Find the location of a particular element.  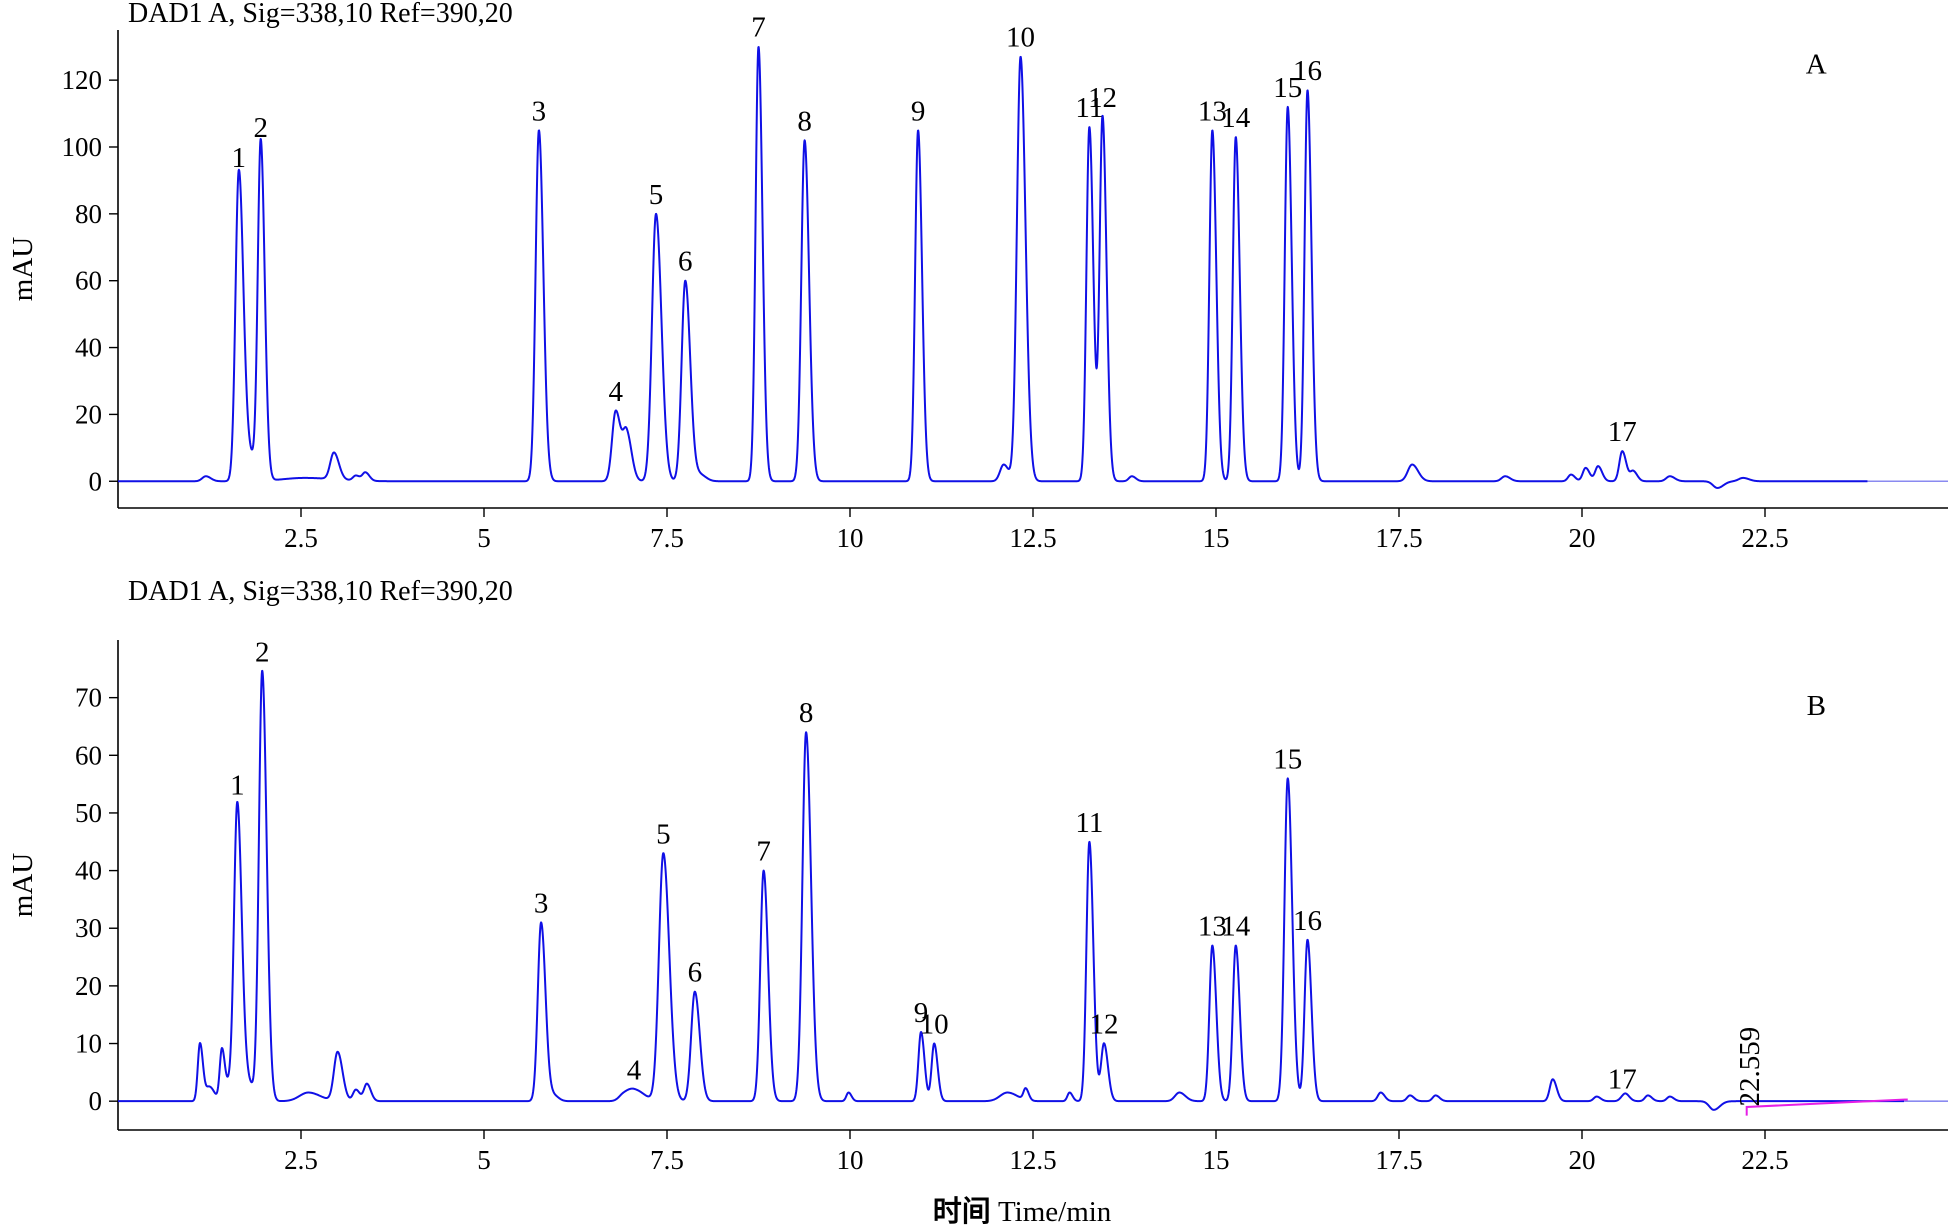

panel-a-y-tick-label: 100 is located at coordinates (82, 147).